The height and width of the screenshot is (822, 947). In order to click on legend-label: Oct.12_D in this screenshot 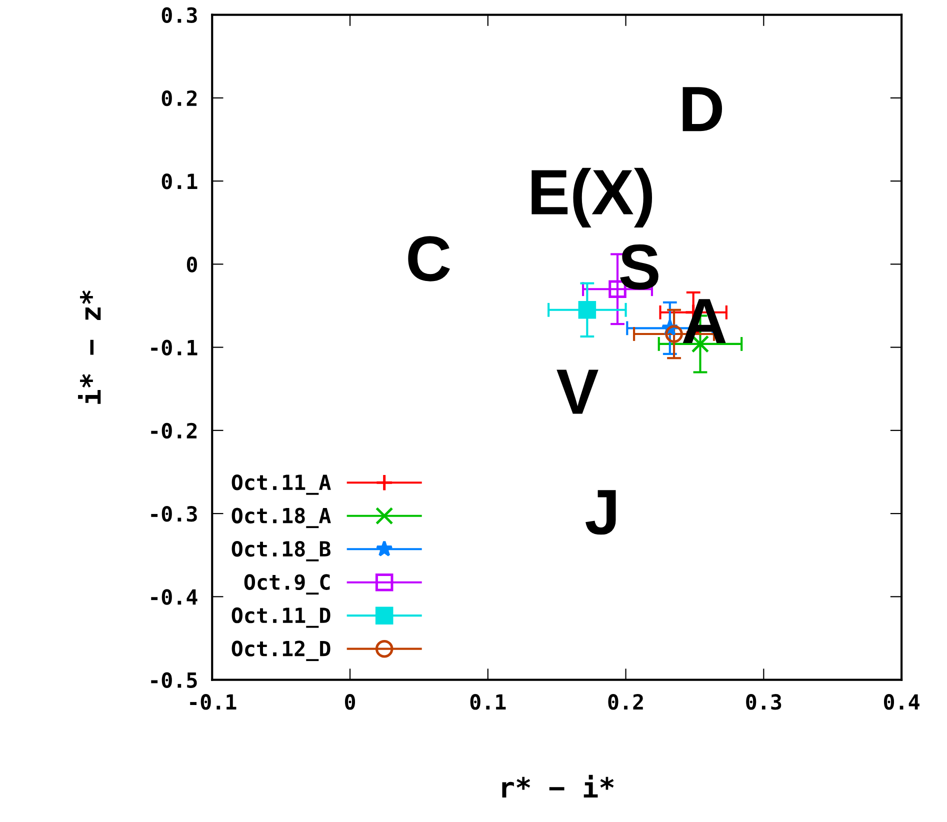, I will do `click(281, 651)`.